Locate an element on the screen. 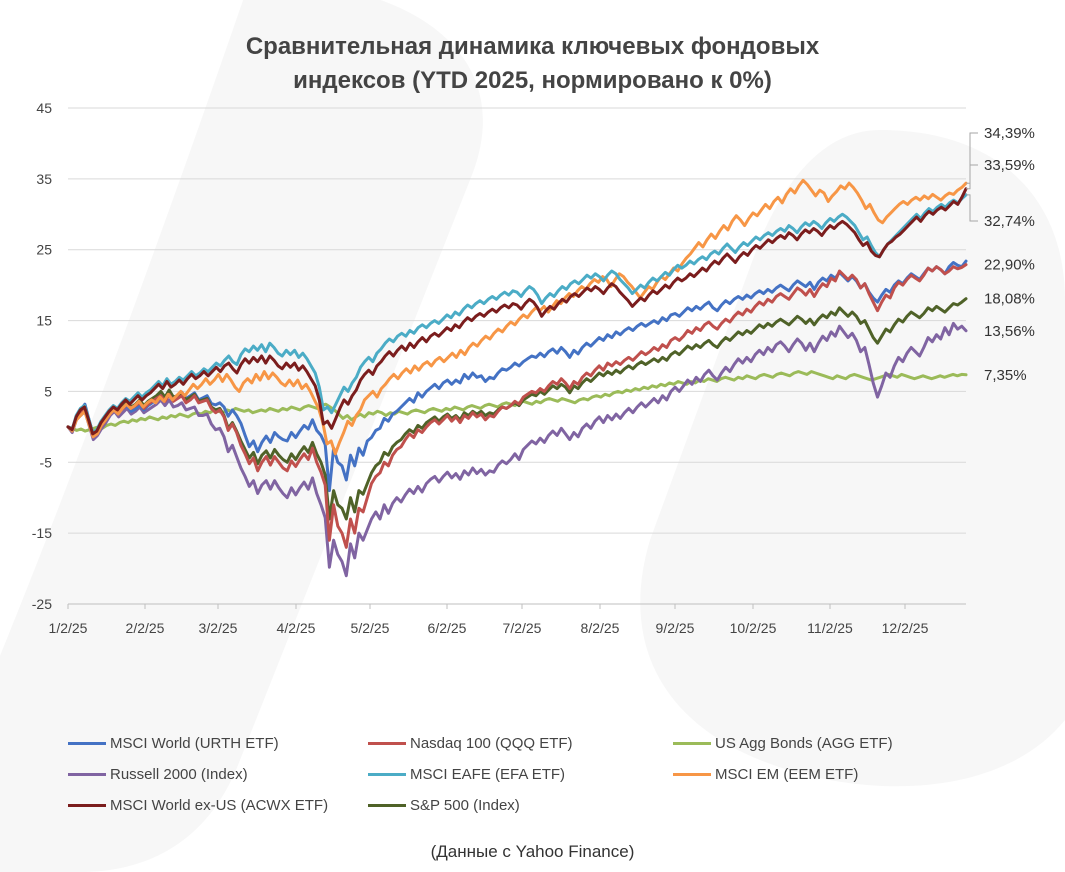  end-value-label: 7,35% is located at coordinates (1005, 375).